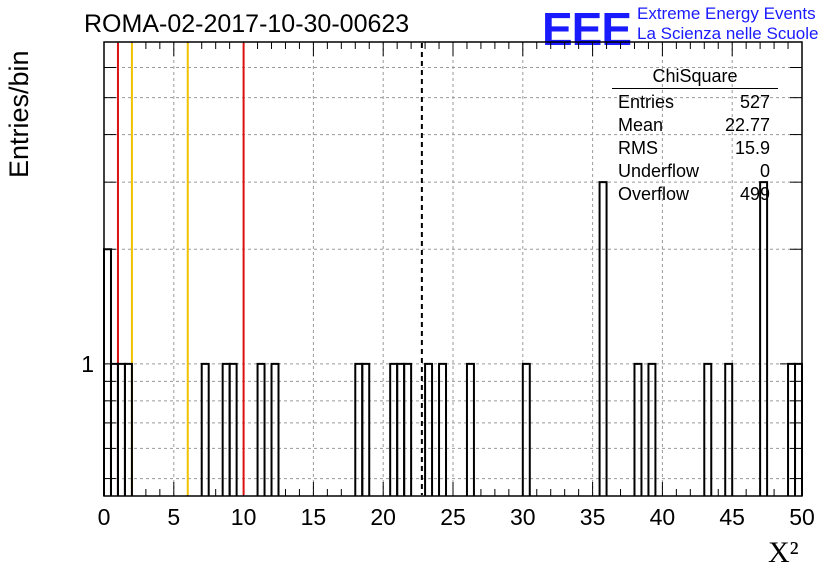 The width and height of the screenshot is (836, 572). I want to click on stats-row: Underflow 0, so click(695, 171).